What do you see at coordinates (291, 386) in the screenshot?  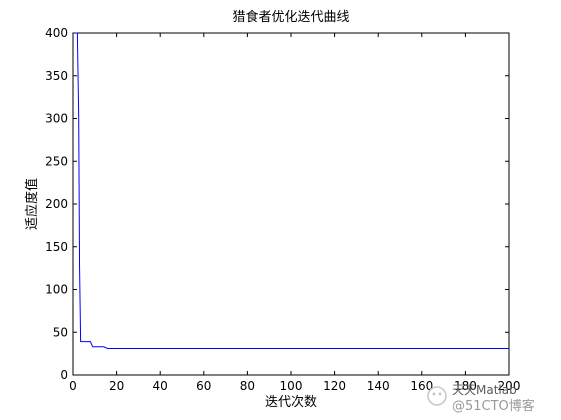 I see `x-tick-label: 100` at bounding box center [291, 386].